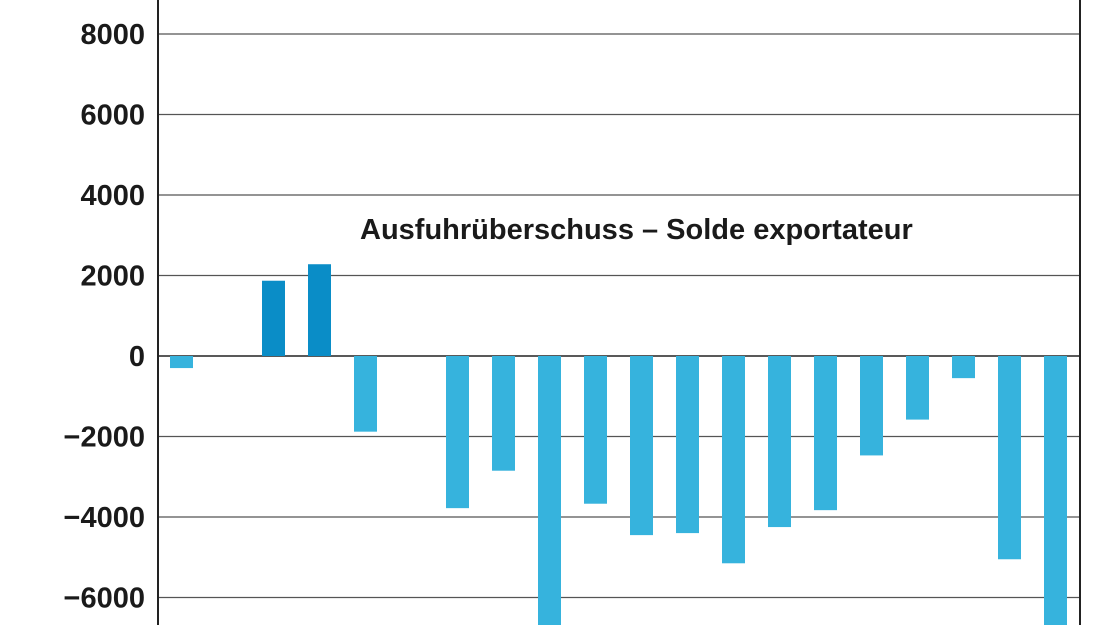  Describe the element at coordinates (104, 518) in the screenshot. I see `y-tick-label: −4000` at that location.